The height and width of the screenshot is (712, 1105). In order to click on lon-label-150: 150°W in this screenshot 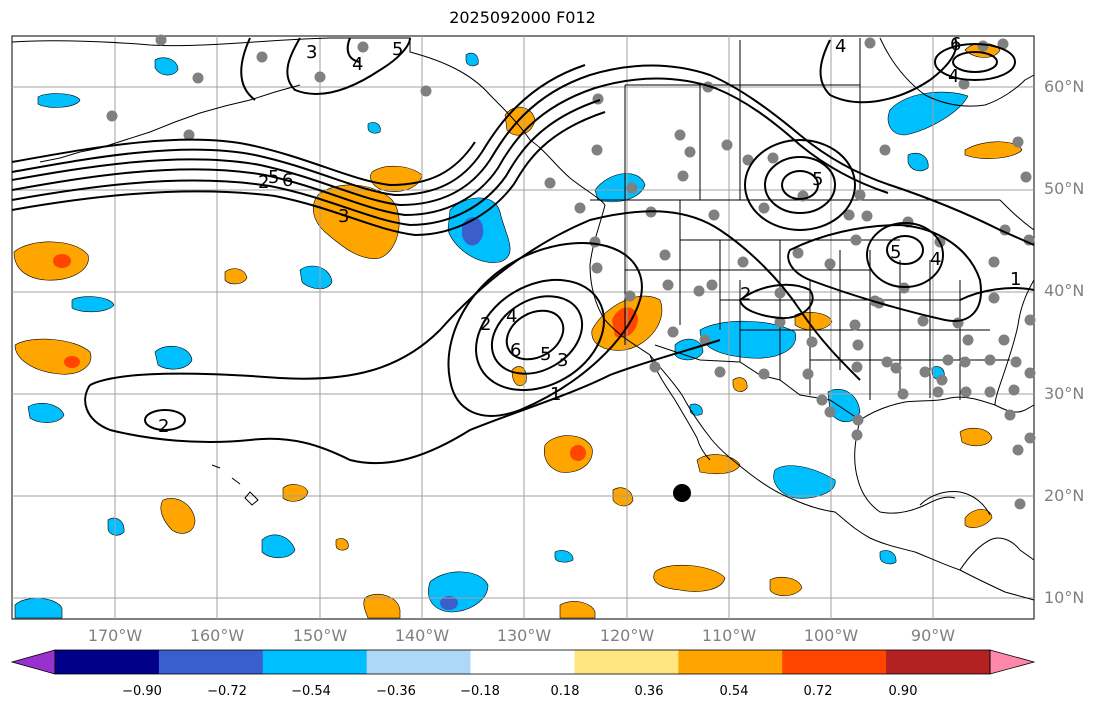, I will do `click(320, 635)`.